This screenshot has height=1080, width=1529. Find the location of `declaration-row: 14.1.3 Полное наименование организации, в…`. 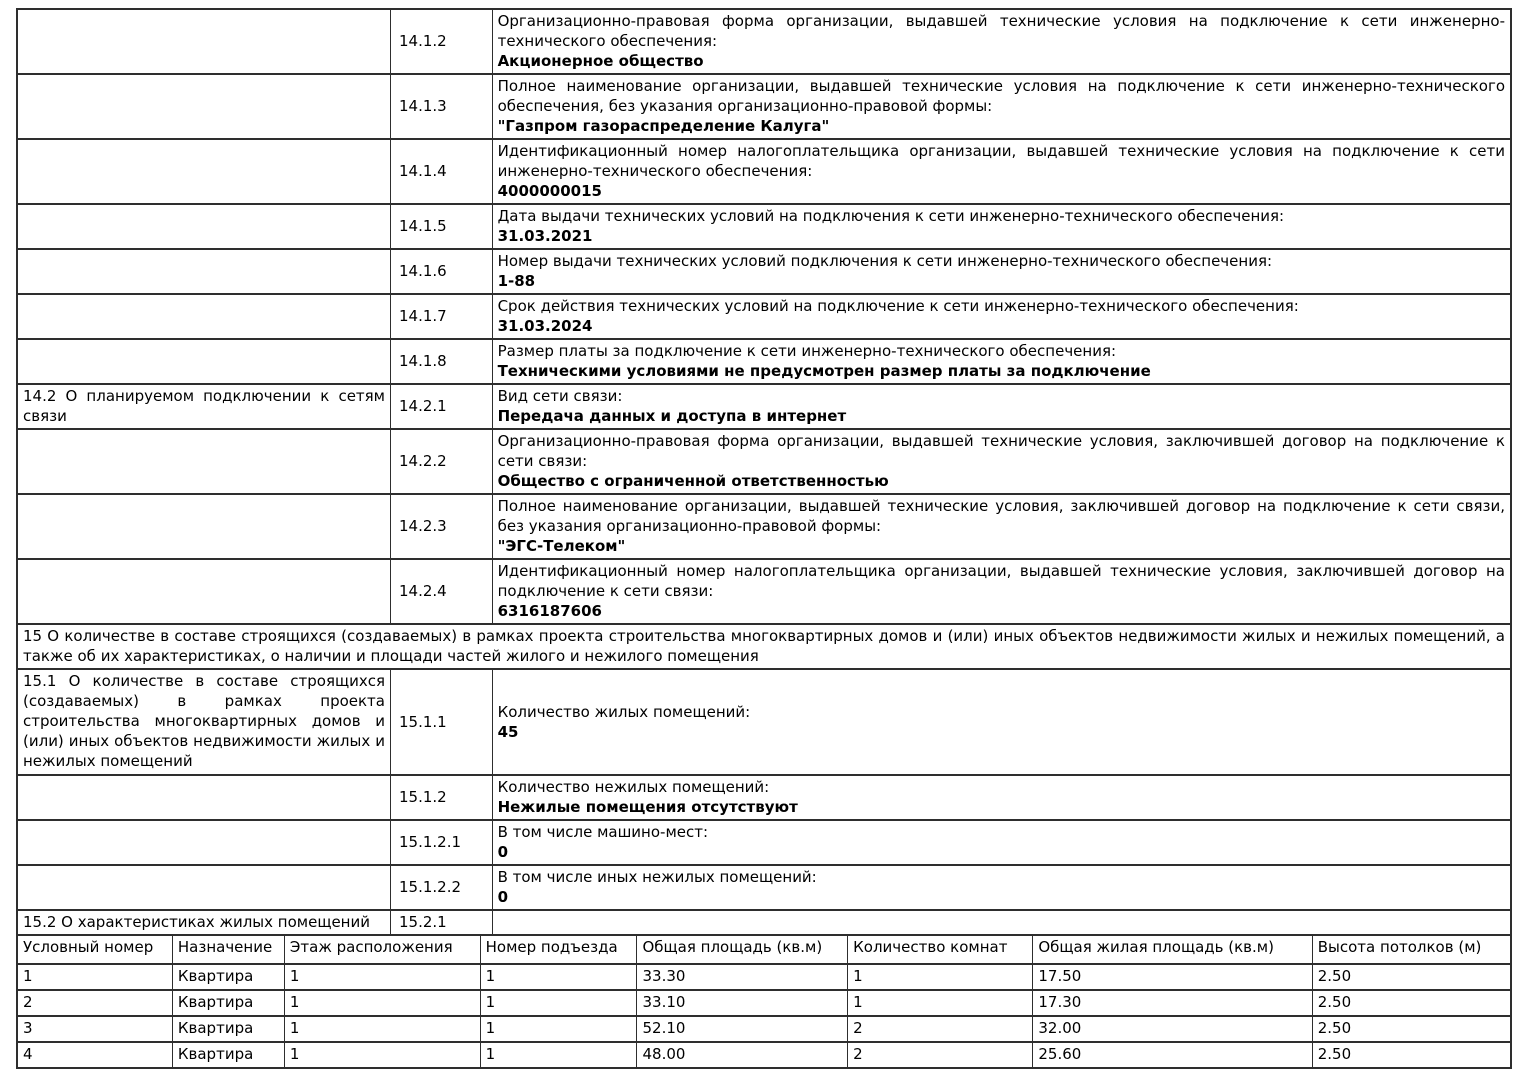

declaration-row: 14.1.3 Полное наименование организации, в… is located at coordinates (764, 106).